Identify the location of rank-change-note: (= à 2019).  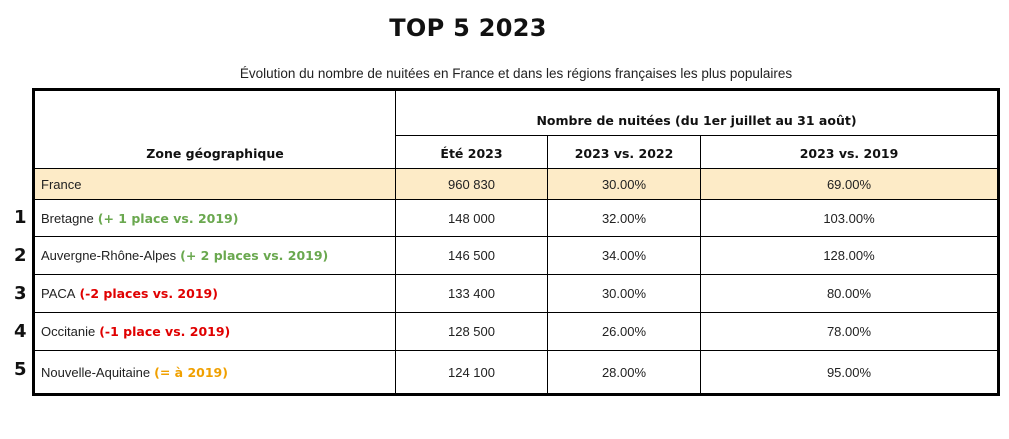
(191, 372).